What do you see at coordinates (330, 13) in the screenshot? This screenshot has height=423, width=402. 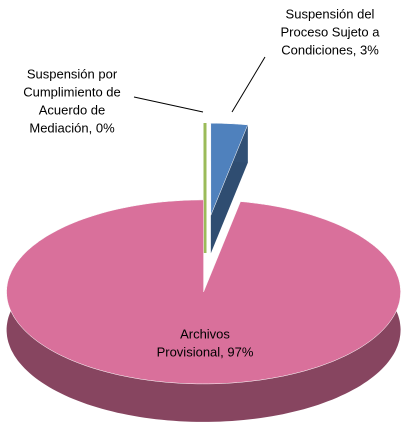 I see `data-label: Suspensión del` at bounding box center [330, 13].